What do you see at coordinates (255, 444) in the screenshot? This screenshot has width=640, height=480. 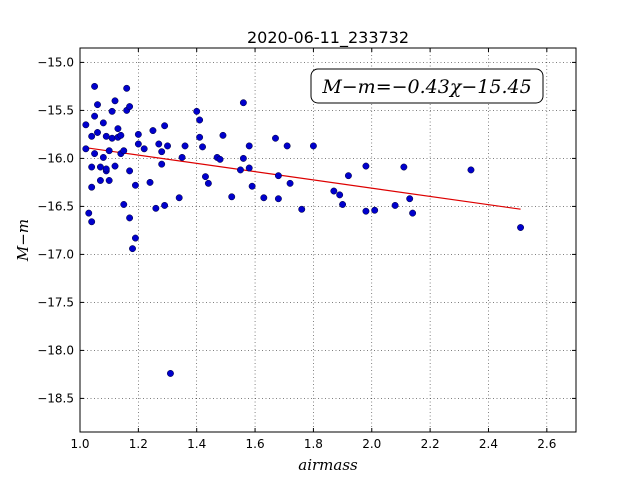 I see `x-tick-label: 1.6` at bounding box center [255, 444].